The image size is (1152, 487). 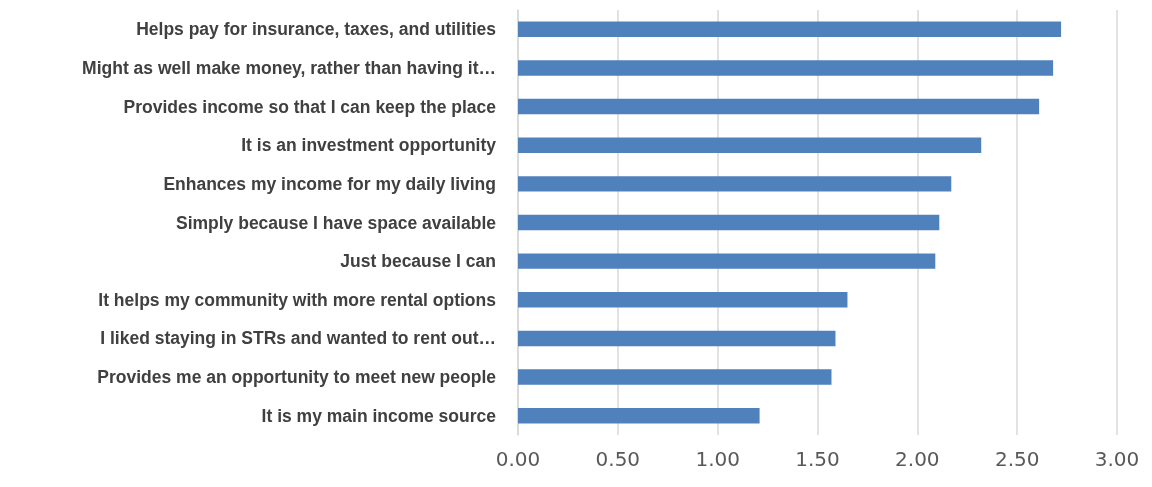 What do you see at coordinates (817, 459) in the screenshot?
I see `x-tick-label: 1.50` at bounding box center [817, 459].